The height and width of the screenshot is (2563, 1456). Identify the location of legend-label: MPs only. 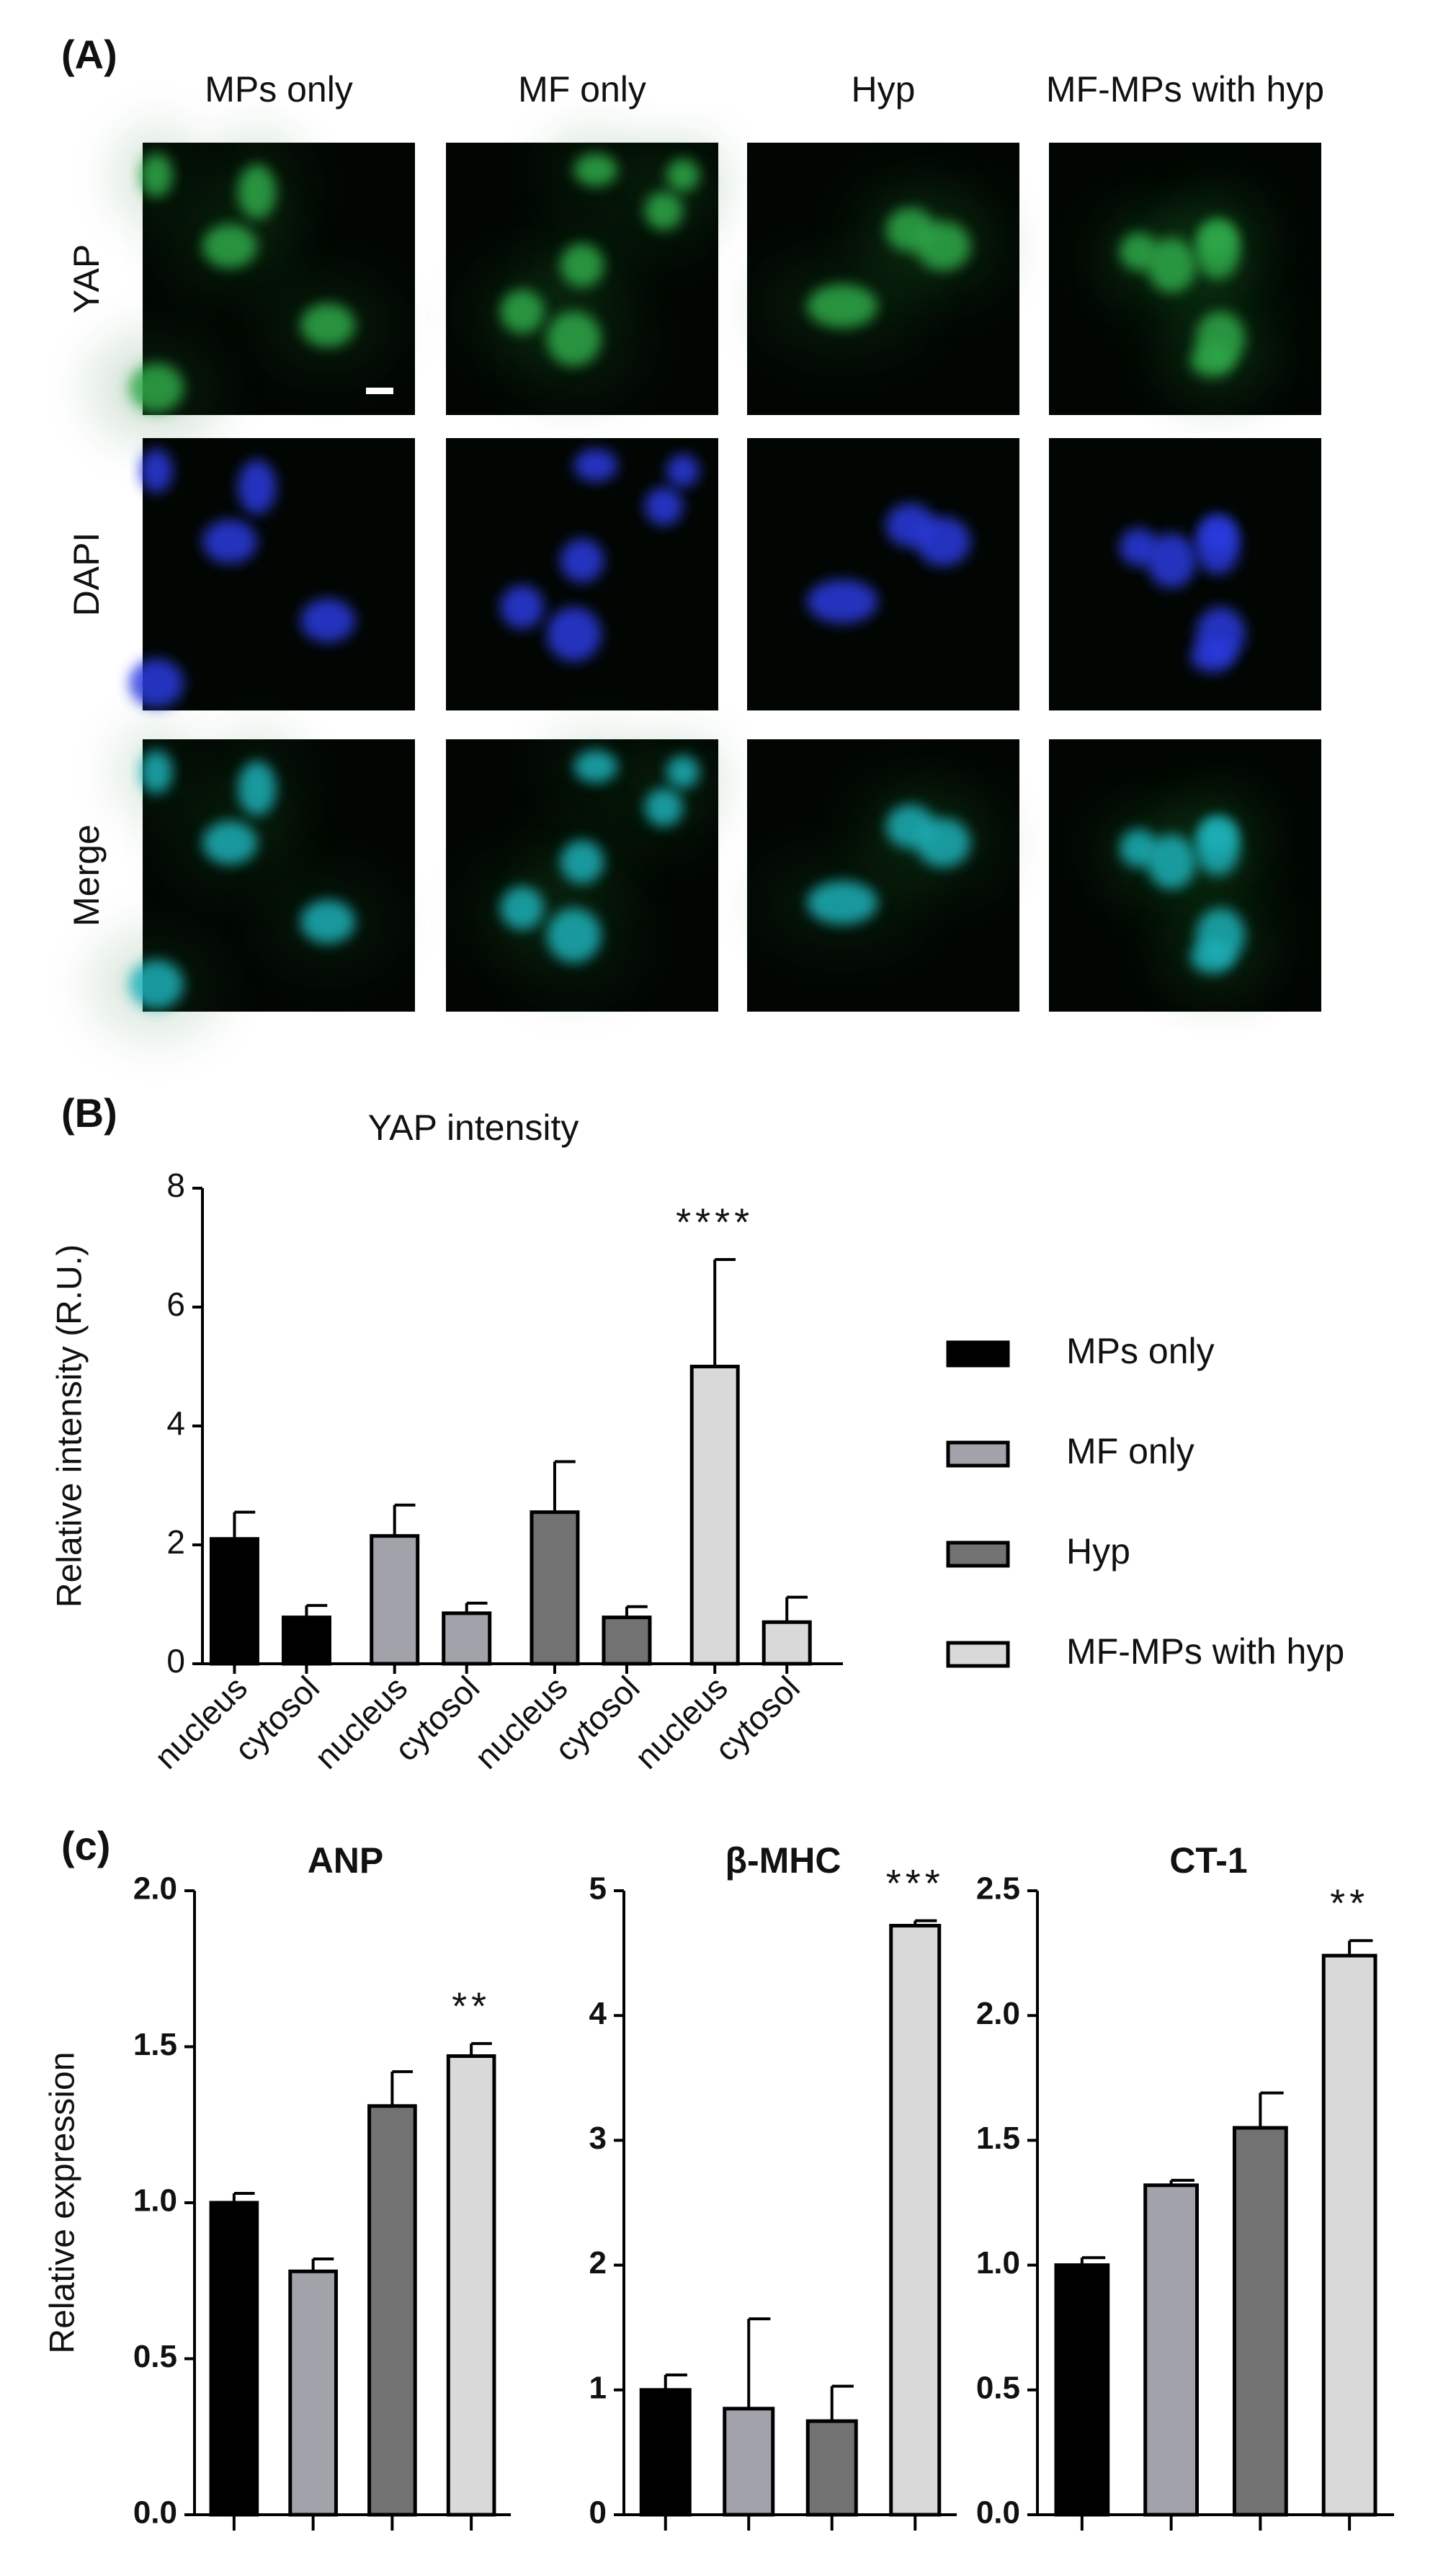
(1140, 1351).